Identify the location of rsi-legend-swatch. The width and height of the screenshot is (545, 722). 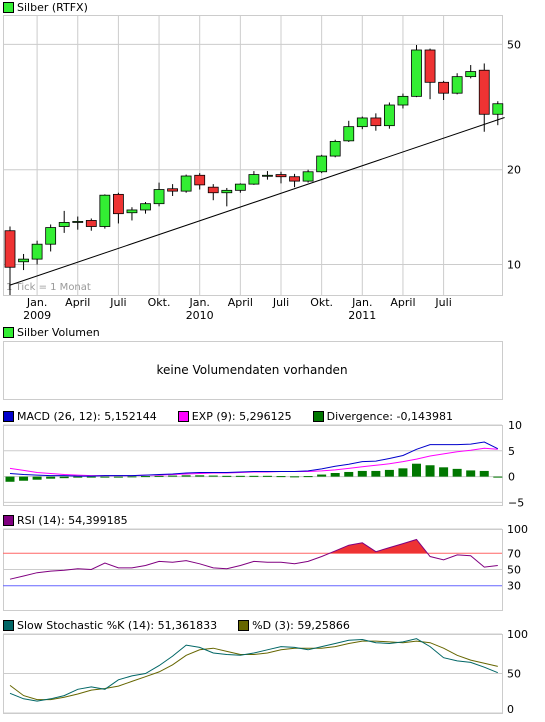
(8, 520).